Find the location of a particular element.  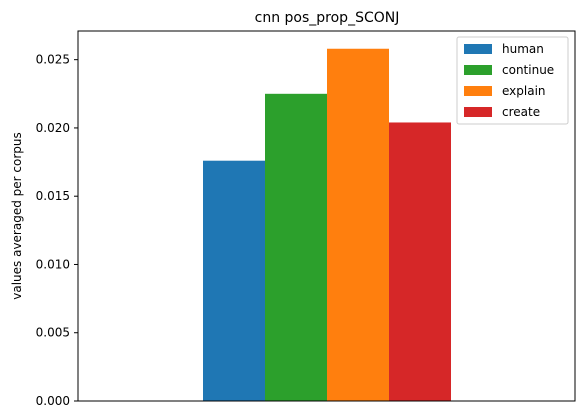

legend-swatch-create is located at coordinates (478, 112).